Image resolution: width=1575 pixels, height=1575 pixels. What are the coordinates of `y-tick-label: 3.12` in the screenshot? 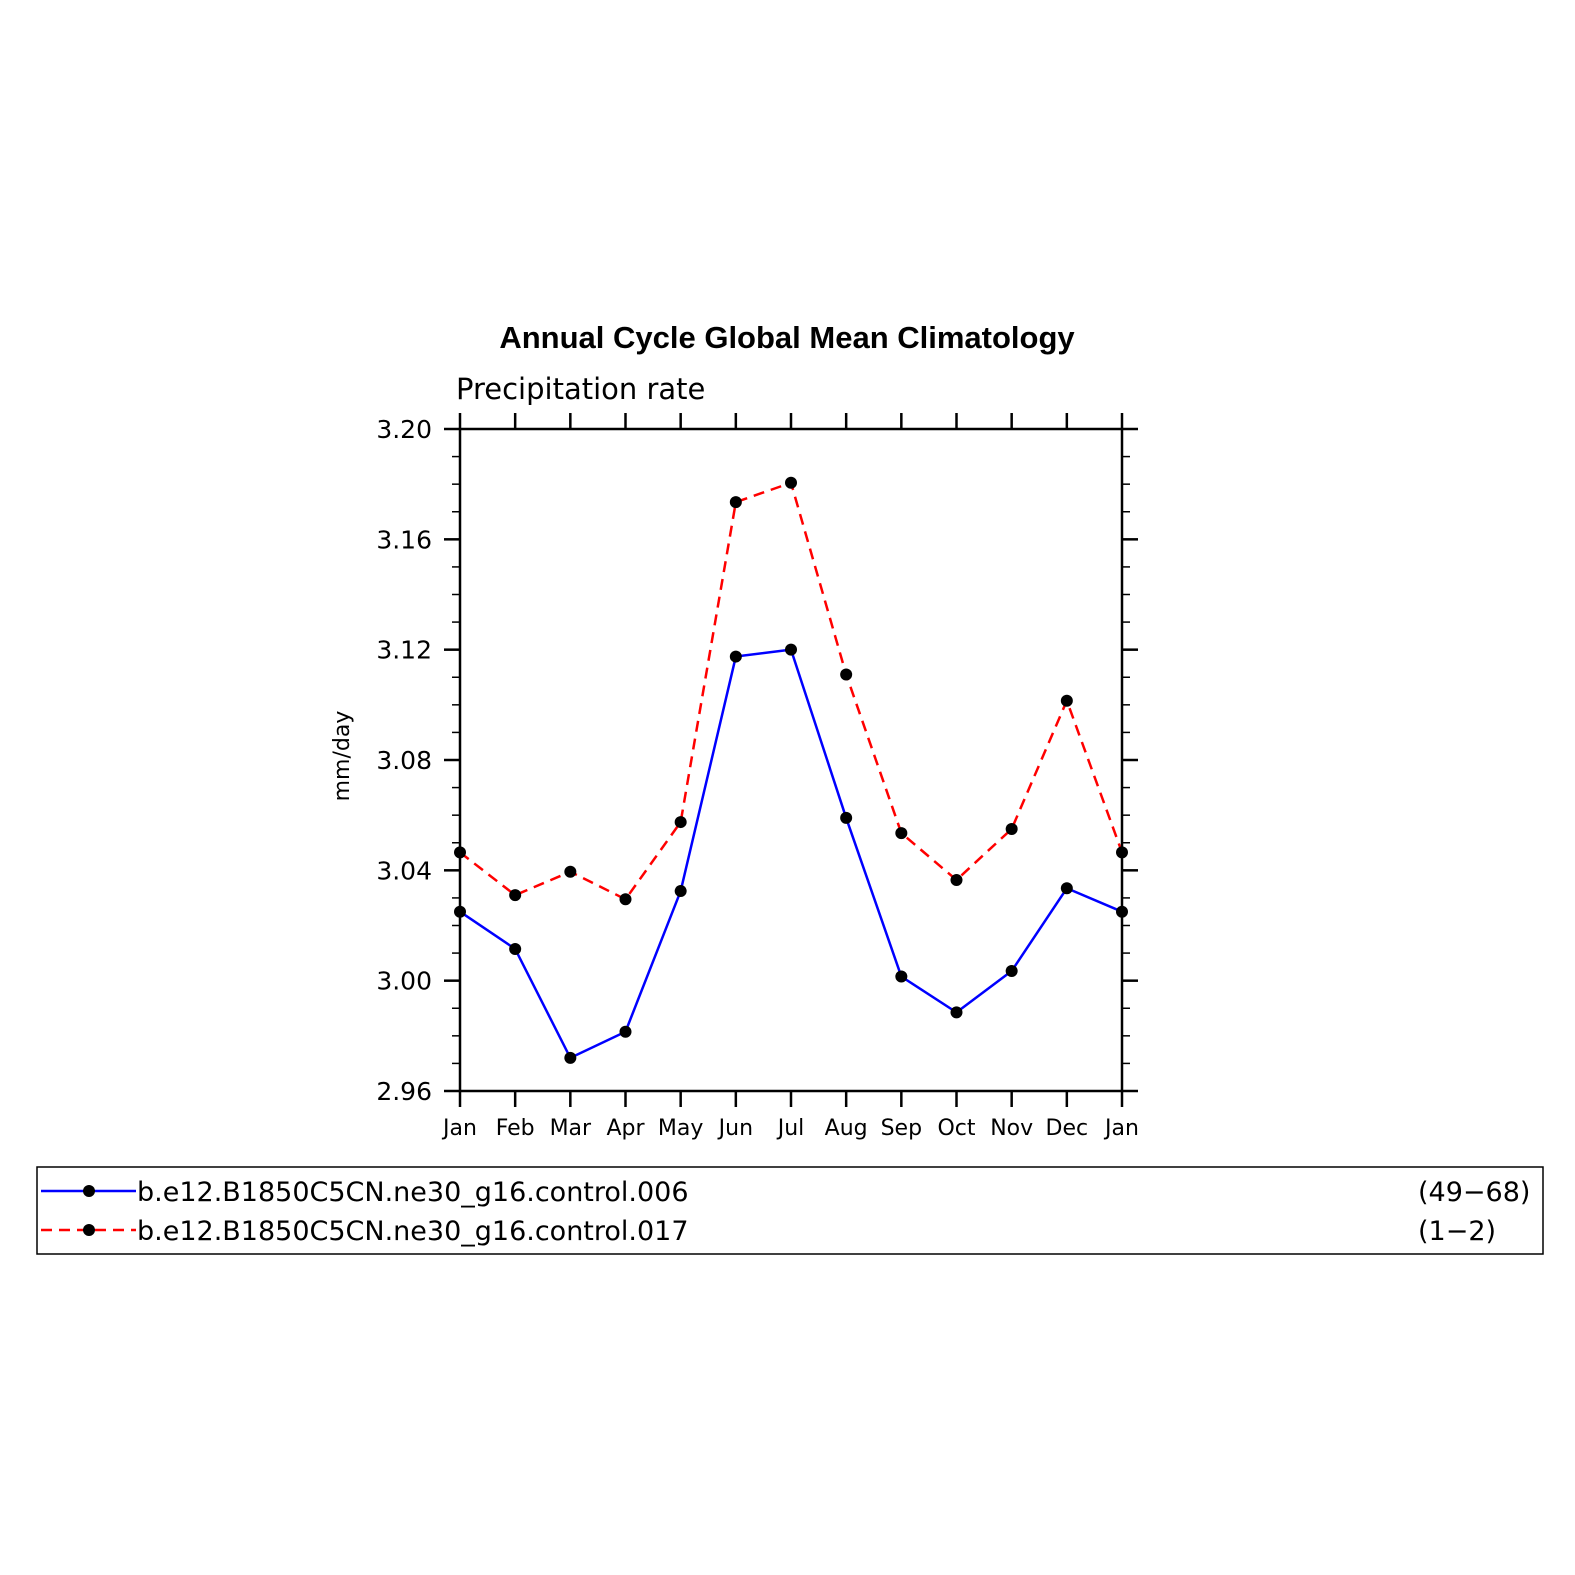 It's located at (404, 650).